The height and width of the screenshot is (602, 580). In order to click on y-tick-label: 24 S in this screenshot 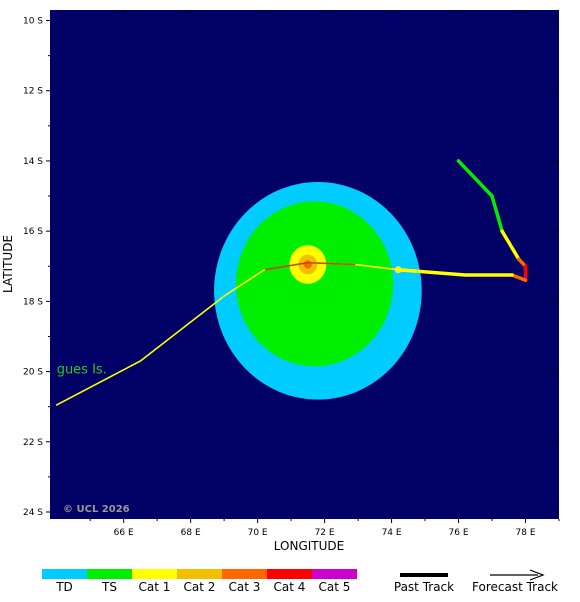, I will do `click(33, 513)`.